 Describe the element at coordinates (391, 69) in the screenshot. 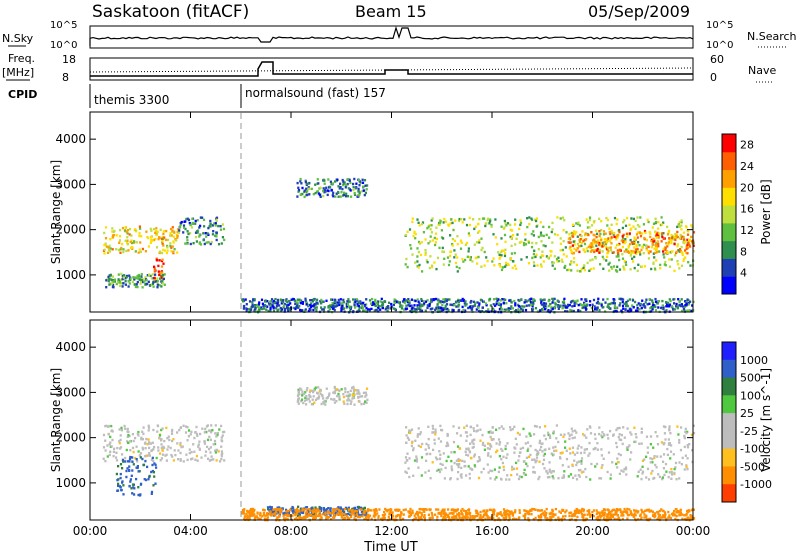

I see `freq-trace` at that location.